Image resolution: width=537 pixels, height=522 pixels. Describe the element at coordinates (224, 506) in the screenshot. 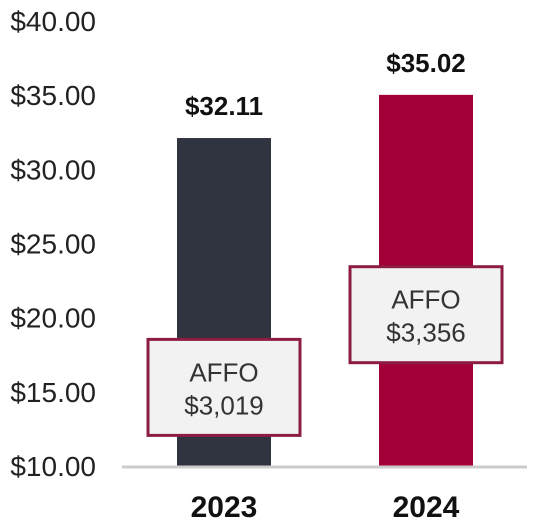

I see `category-label-2023: 2023` at that location.